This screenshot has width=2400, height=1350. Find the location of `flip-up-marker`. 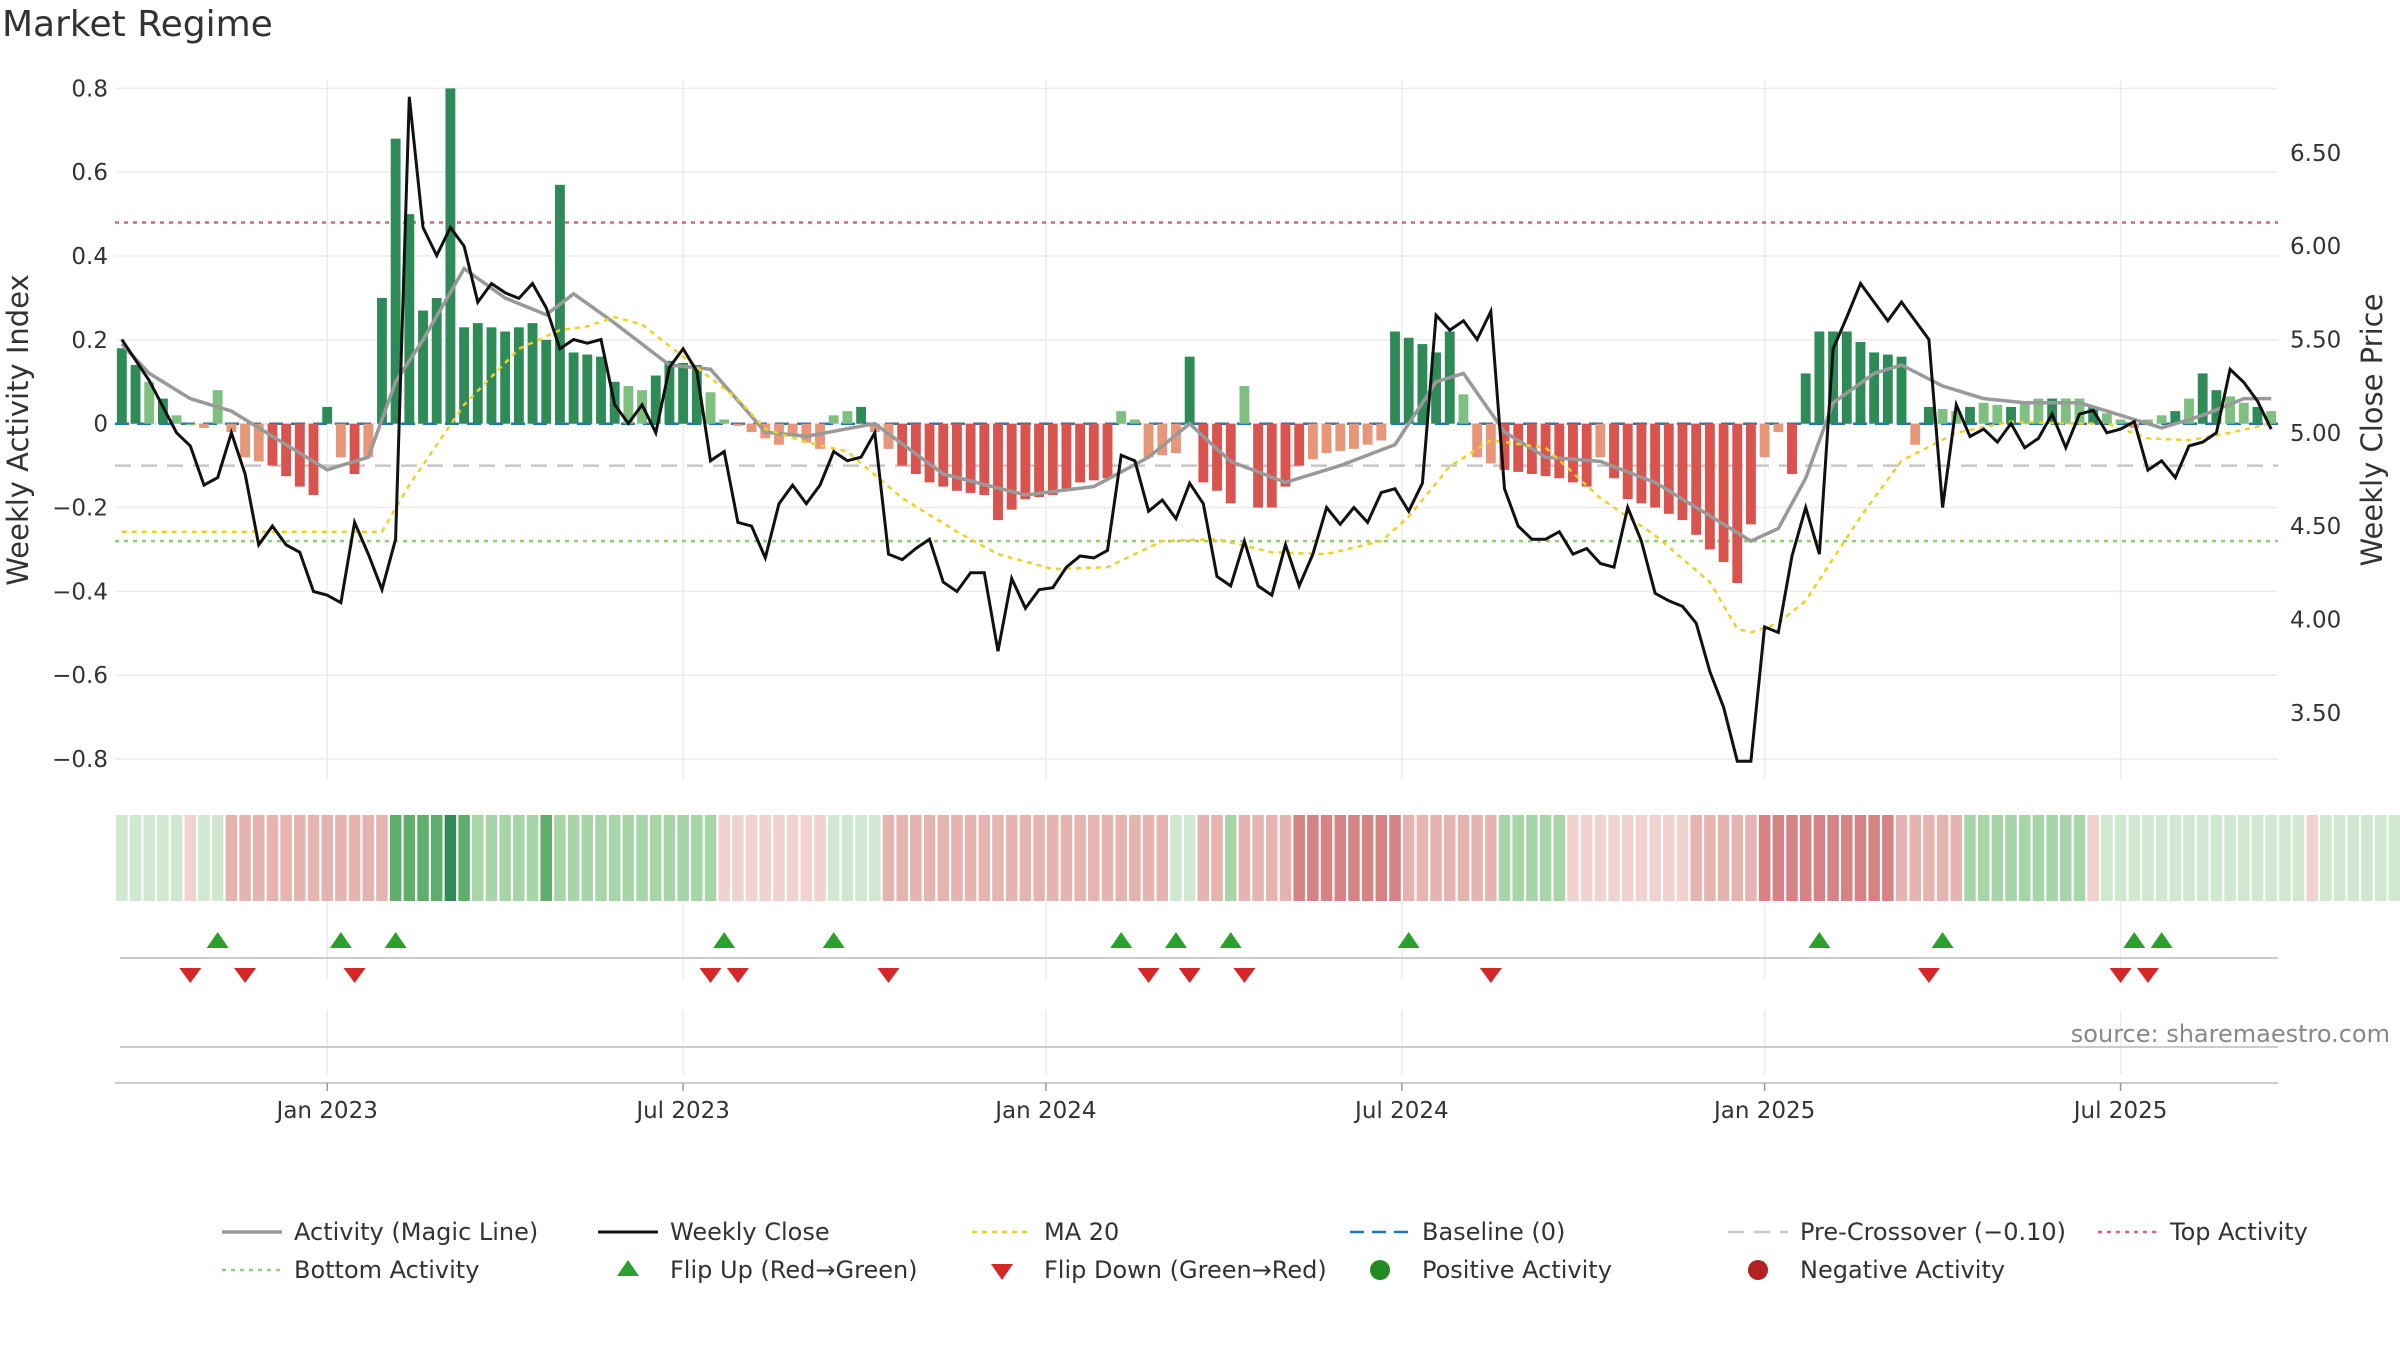

flip-up-marker is located at coordinates (2134, 940).